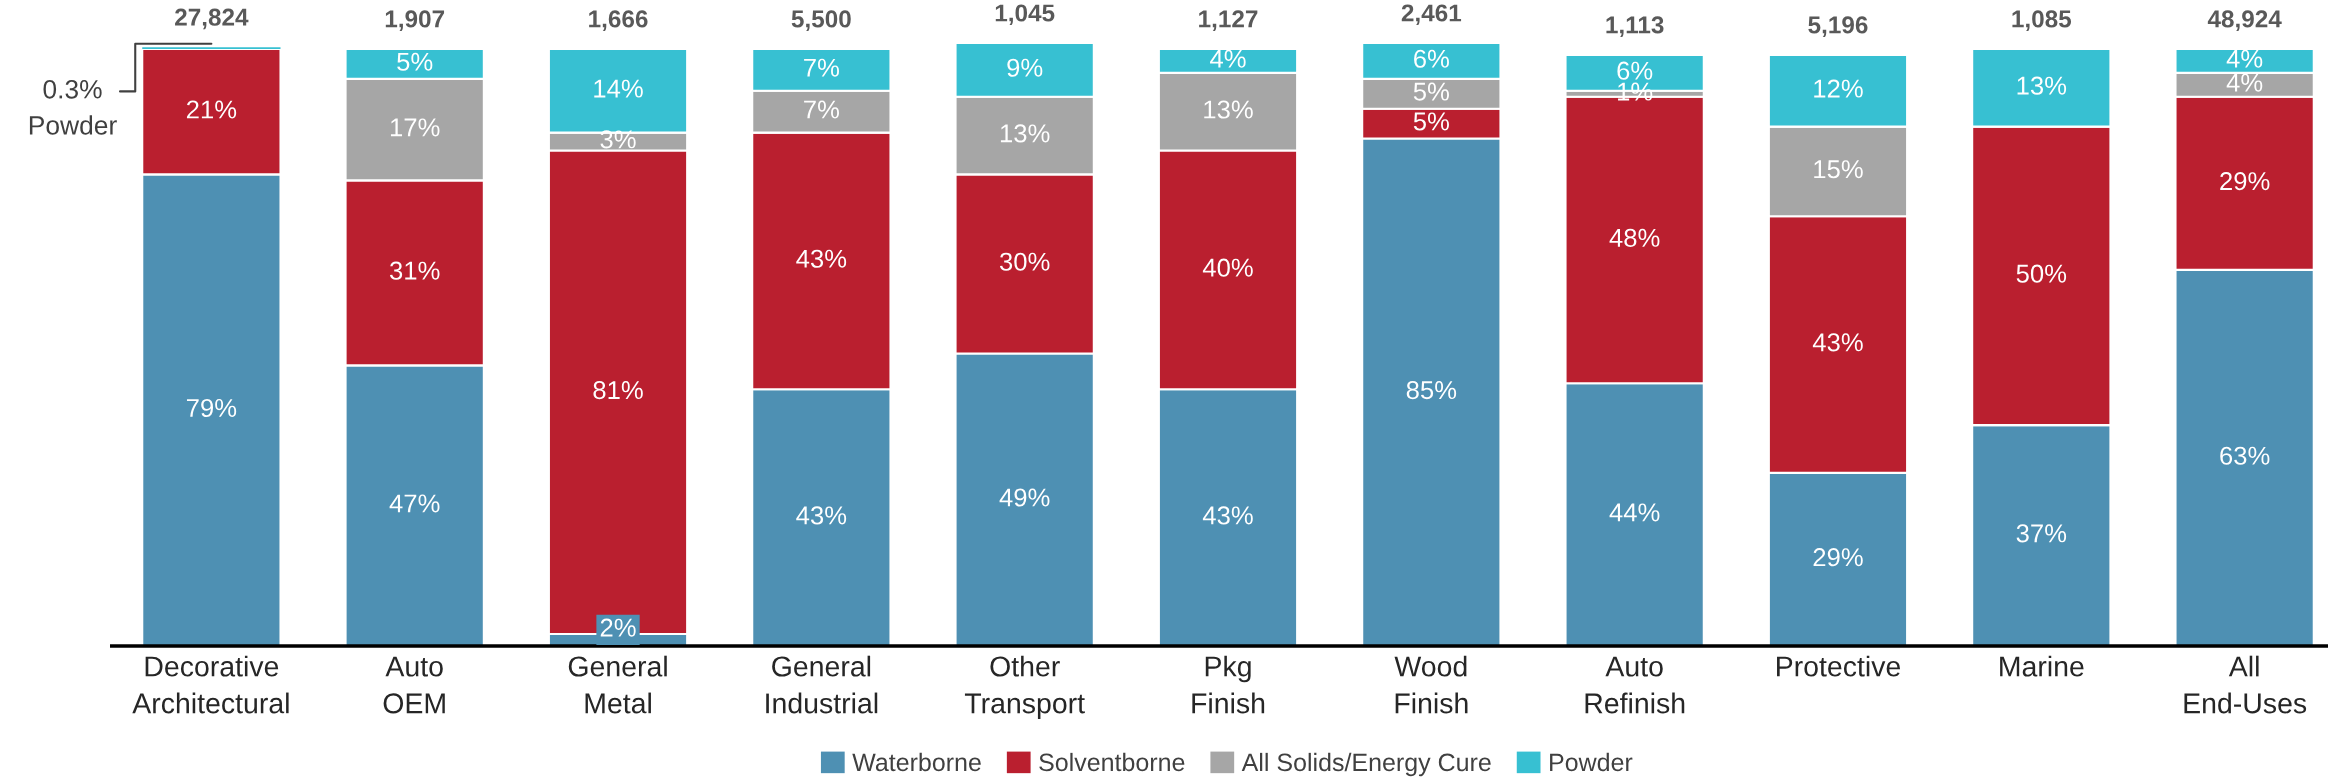 Image resolution: width=2328 pixels, height=783 pixels. I want to click on legend-label: All Solids/Energy Cure, so click(1366, 764).